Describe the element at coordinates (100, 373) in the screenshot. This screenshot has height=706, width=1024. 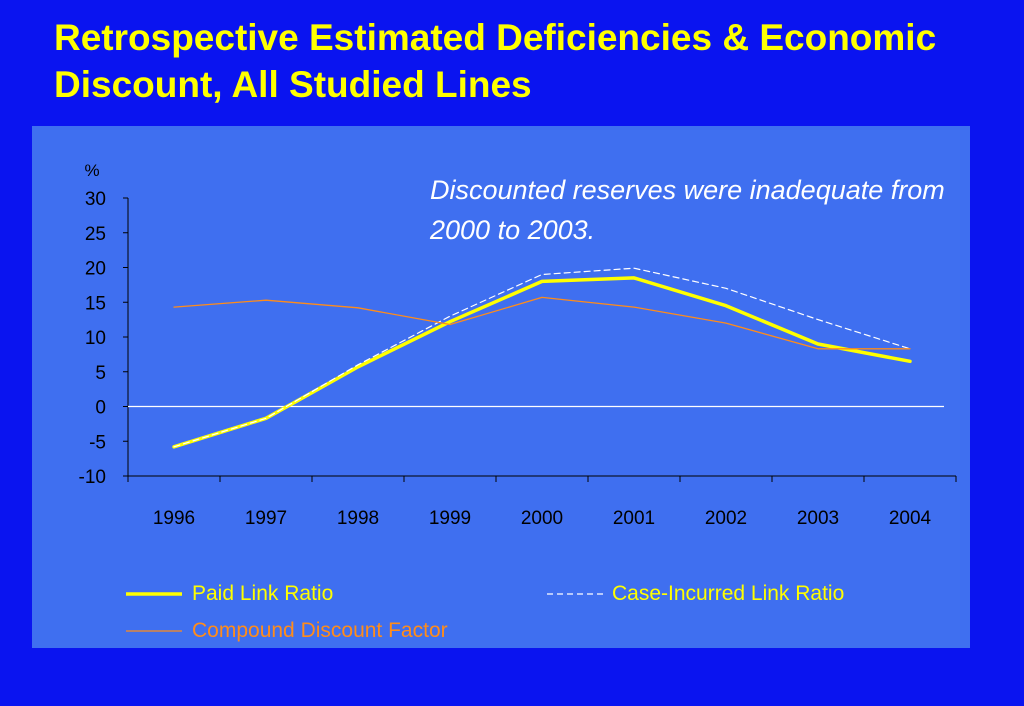
I see `y-tick-label: 5` at that location.